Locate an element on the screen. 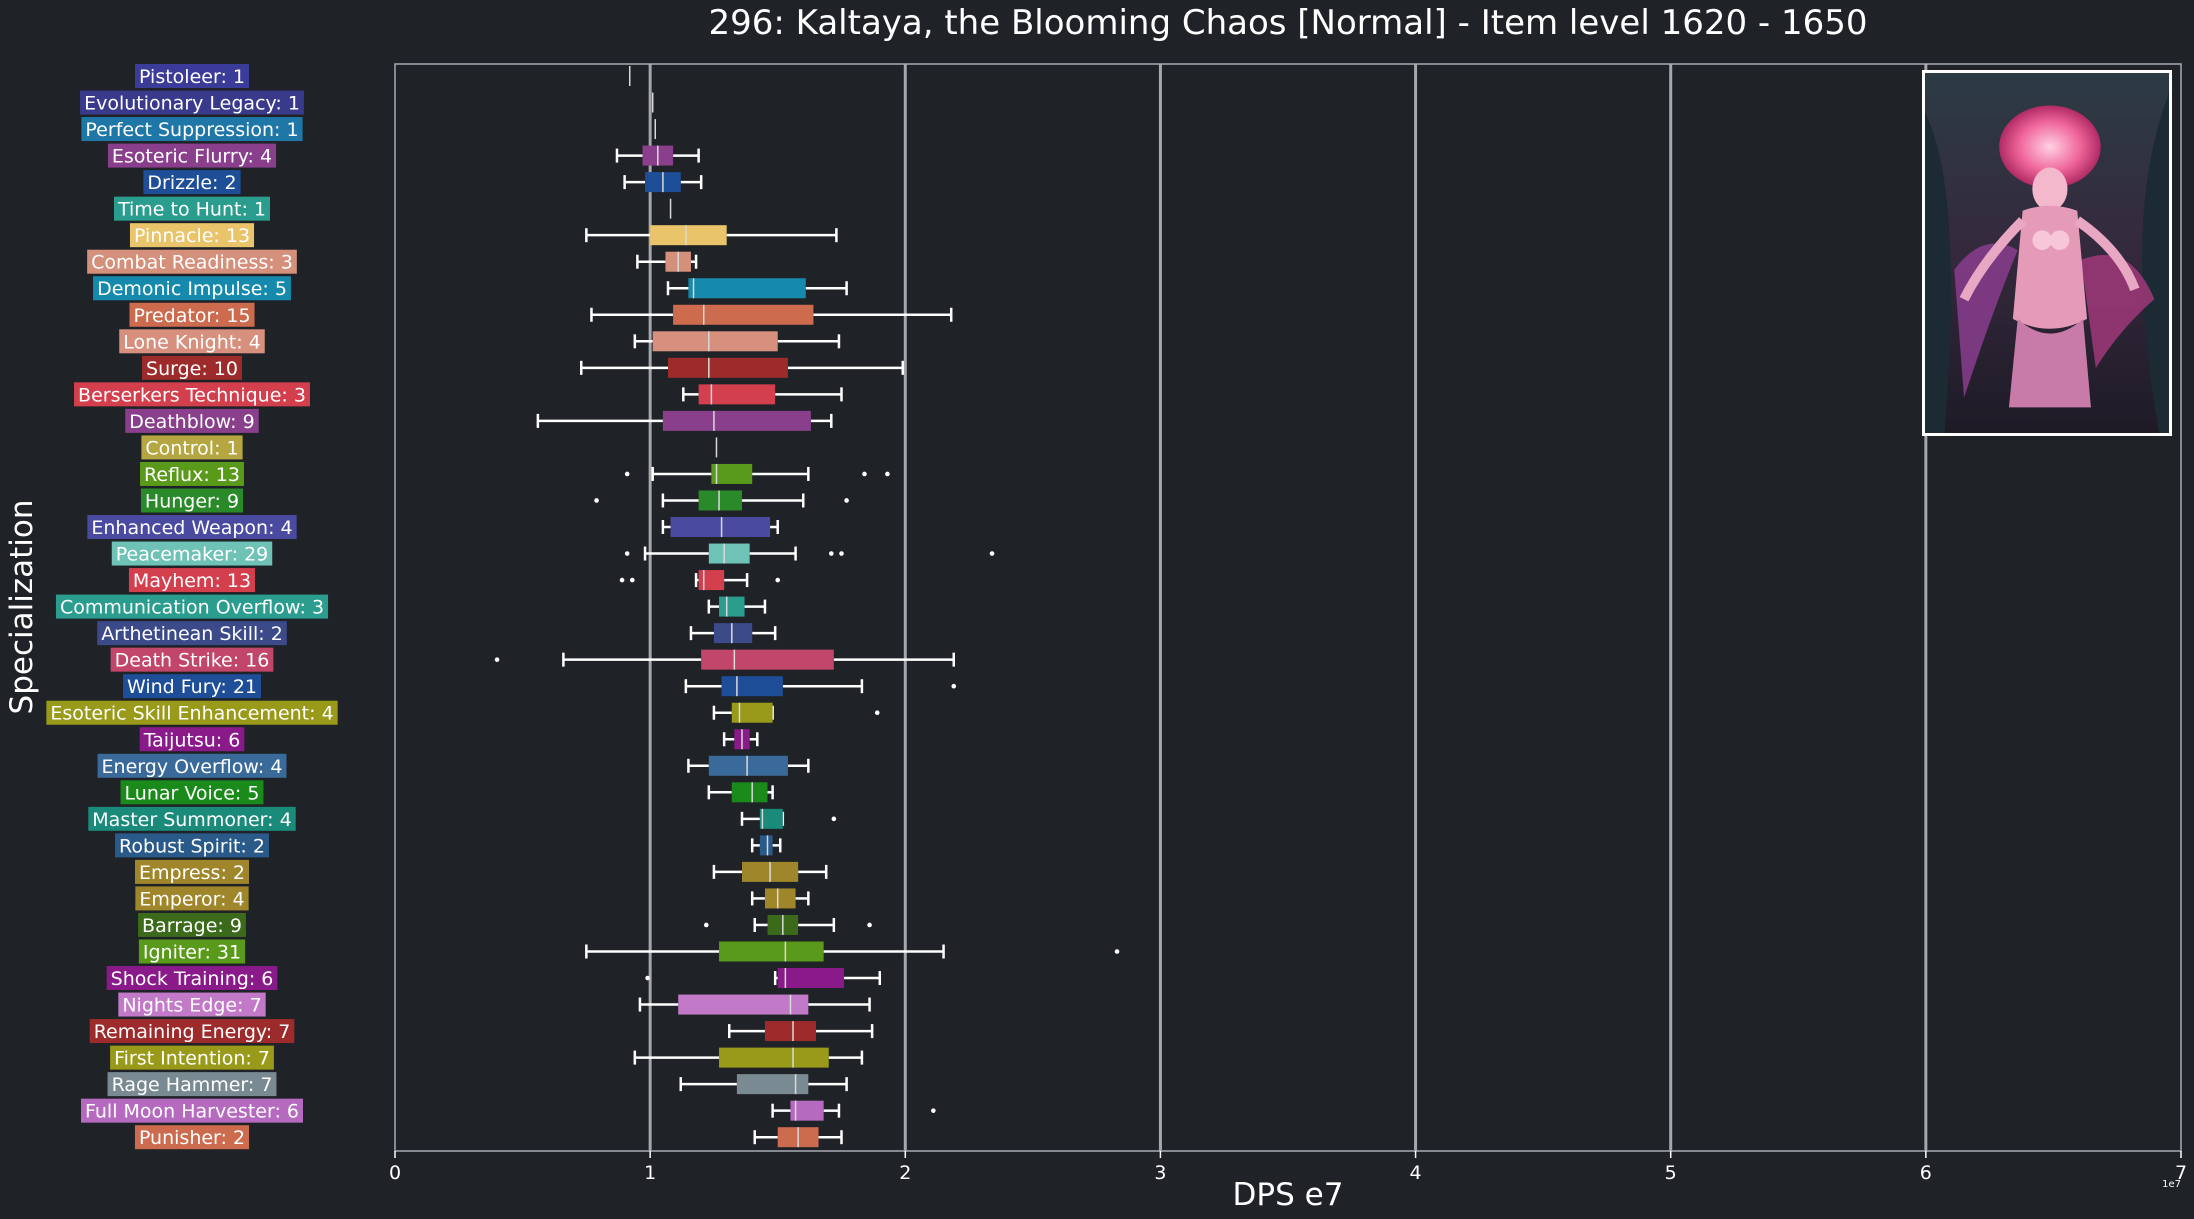 Image resolution: width=2194 pixels, height=1219 pixels. y-tick-label: Demonic Impulse: 5 is located at coordinates (192, 289).